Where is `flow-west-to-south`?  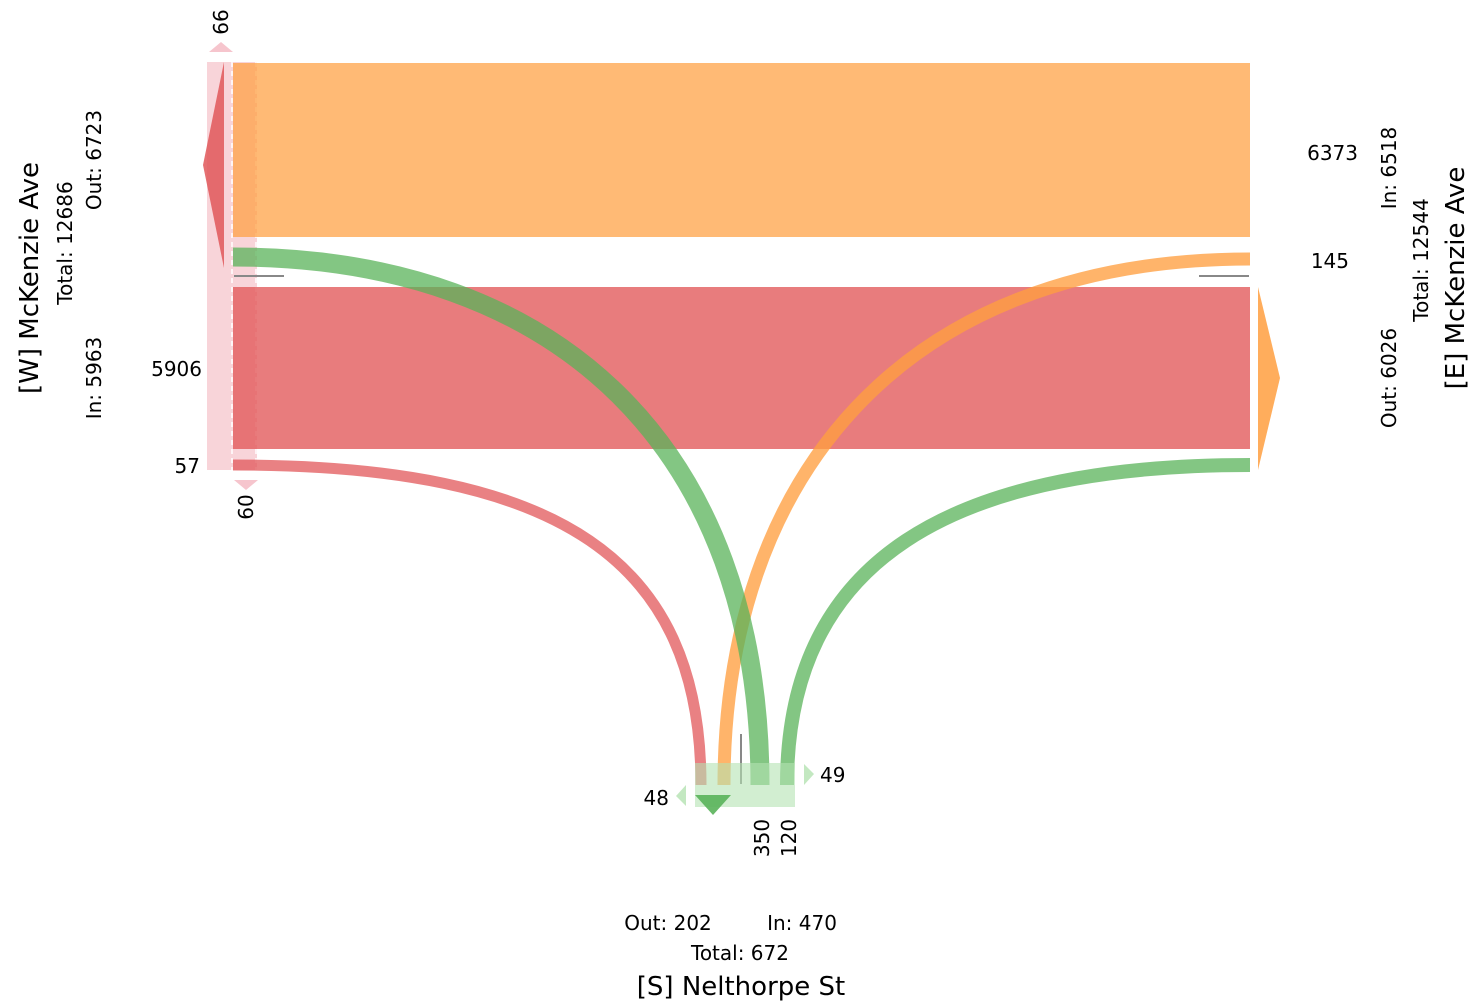
flow-west-to-south is located at coordinates (469, 622).